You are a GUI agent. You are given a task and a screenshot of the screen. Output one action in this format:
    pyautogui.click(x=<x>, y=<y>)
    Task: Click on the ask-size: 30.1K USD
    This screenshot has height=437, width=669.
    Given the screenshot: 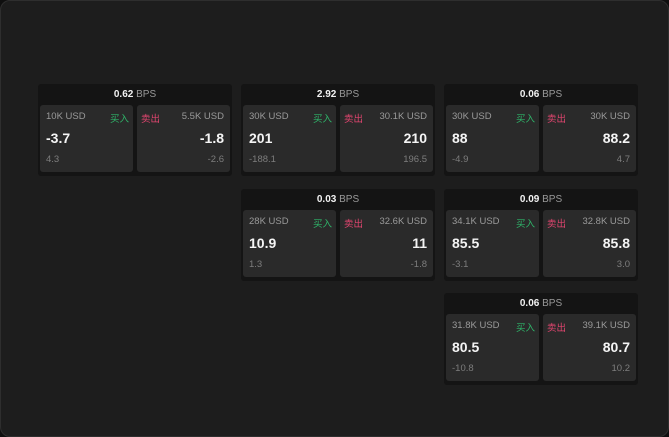 What is the action you would take?
    pyautogui.click(x=403, y=116)
    